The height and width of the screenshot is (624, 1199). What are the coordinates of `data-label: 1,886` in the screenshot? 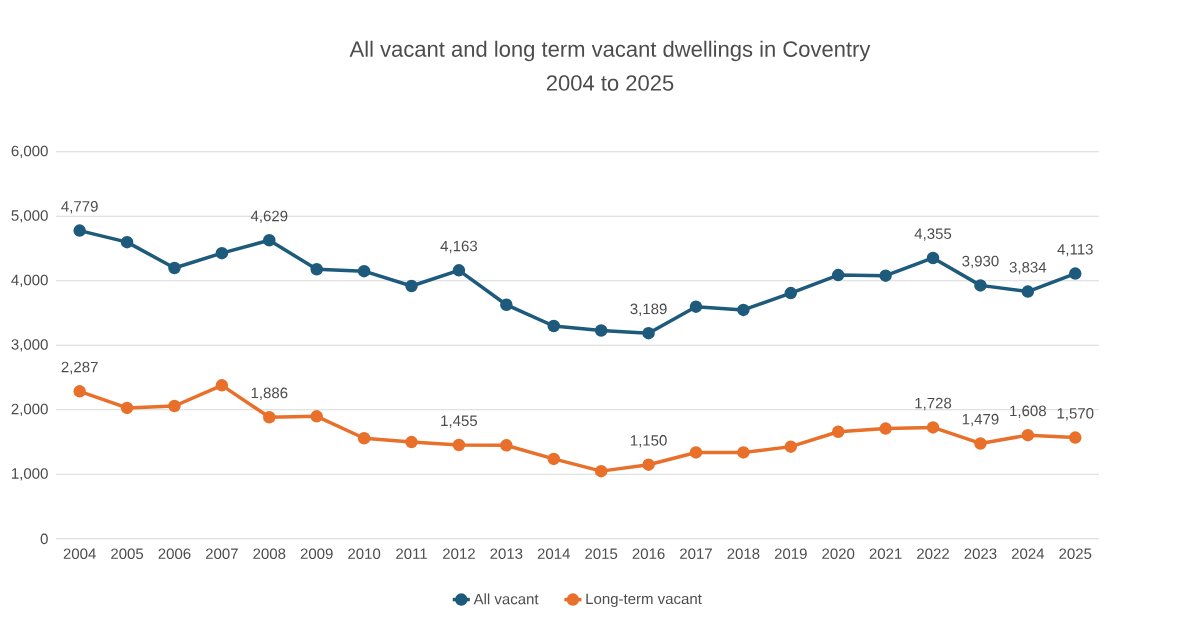 It's located at (269, 394).